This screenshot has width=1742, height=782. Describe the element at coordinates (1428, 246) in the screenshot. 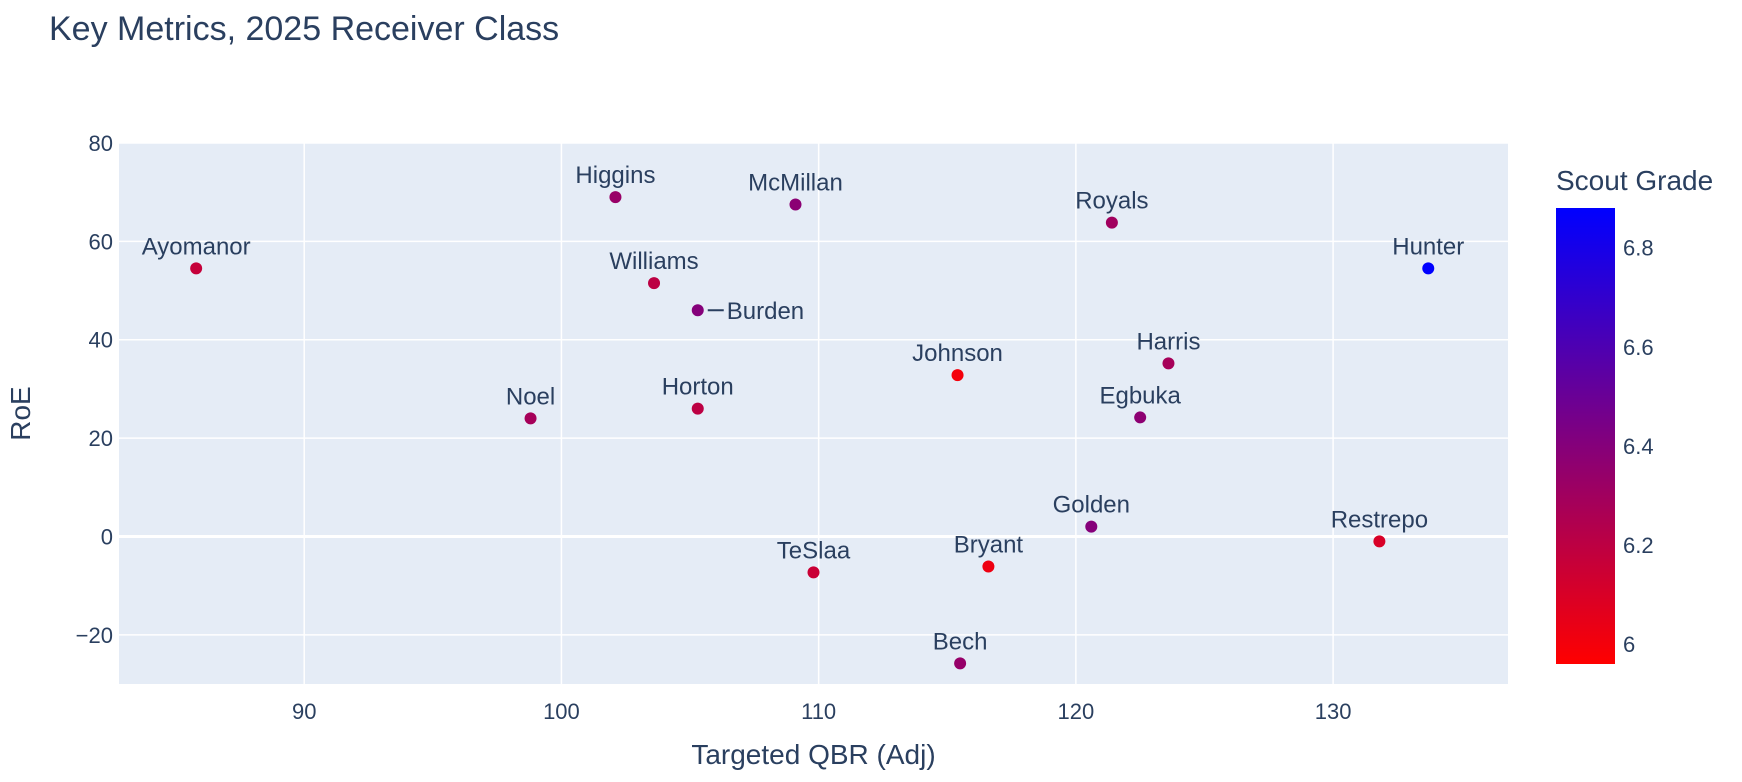

I see `point-label: Hunter` at that location.